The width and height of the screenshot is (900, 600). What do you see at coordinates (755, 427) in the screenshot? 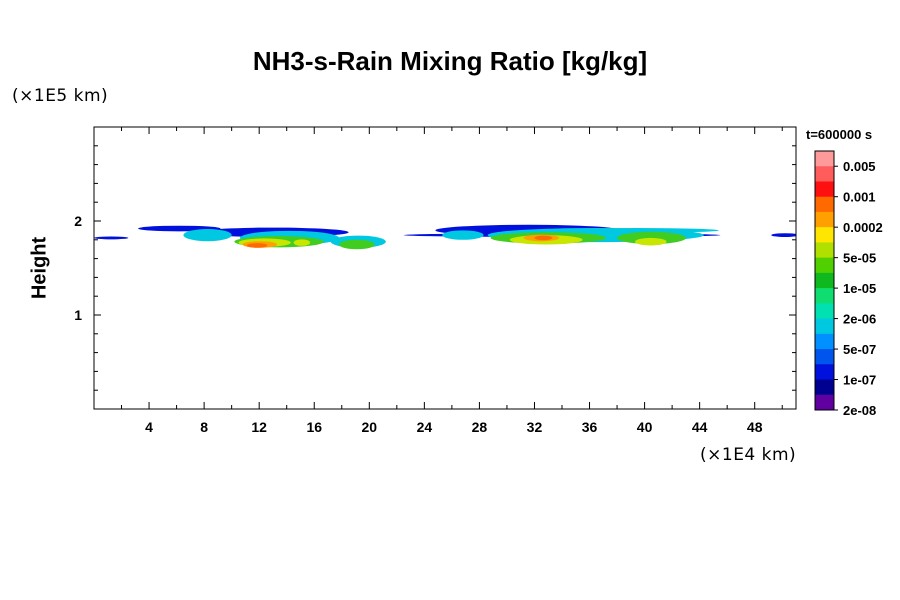
I see `x-tick-label: 48` at bounding box center [755, 427].